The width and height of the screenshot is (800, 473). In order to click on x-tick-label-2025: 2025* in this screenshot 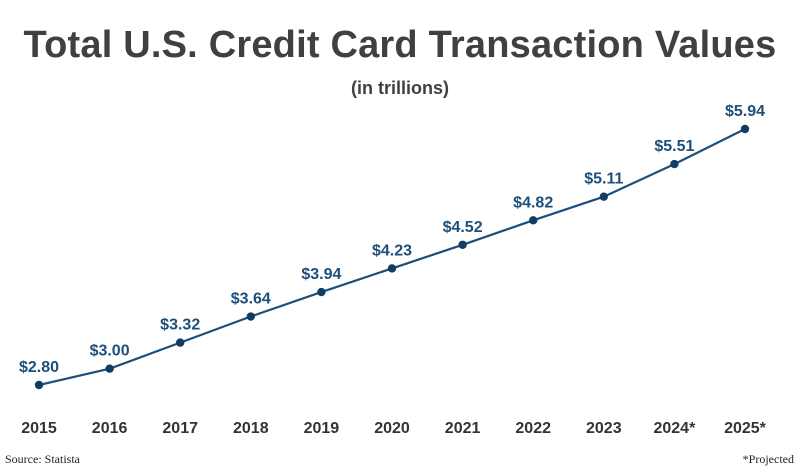, I will do `click(745, 428)`.